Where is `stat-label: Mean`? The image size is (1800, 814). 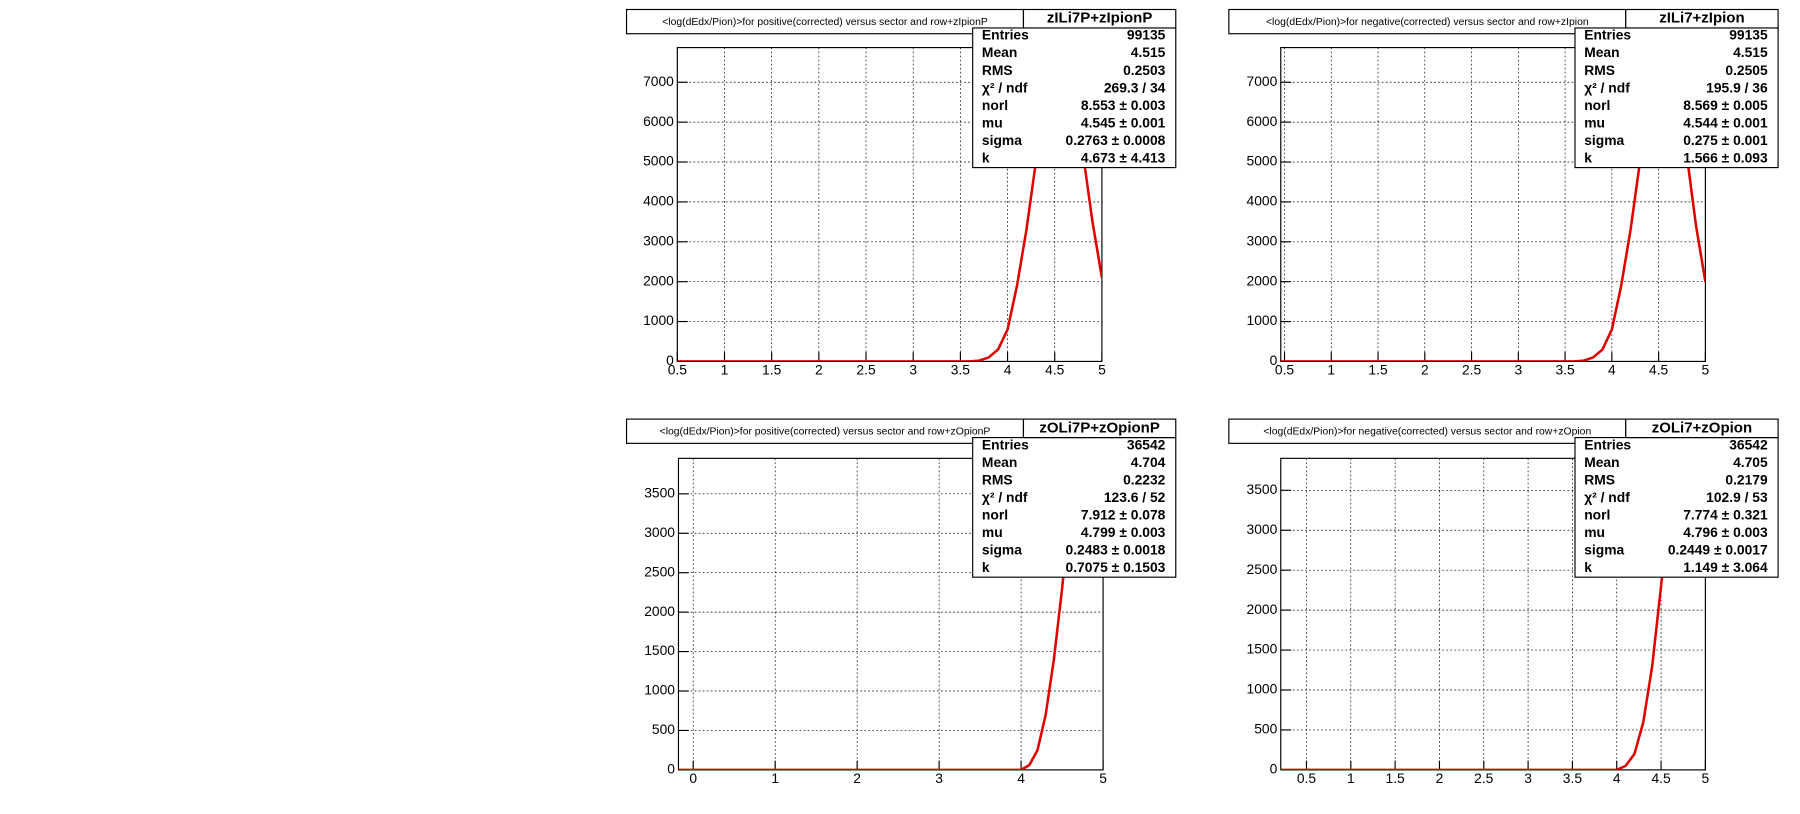 stat-label: Mean is located at coordinates (999, 52).